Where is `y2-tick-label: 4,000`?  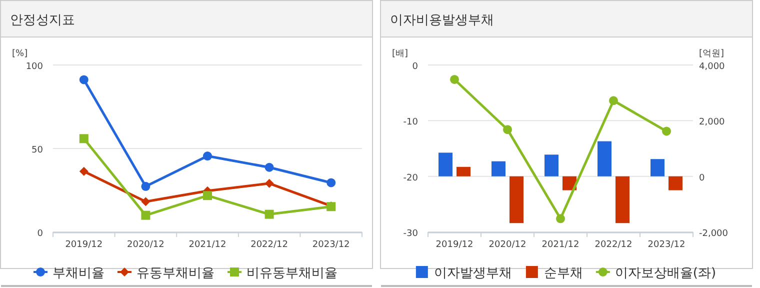
y2-tick-label: 4,000 is located at coordinates (712, 67).